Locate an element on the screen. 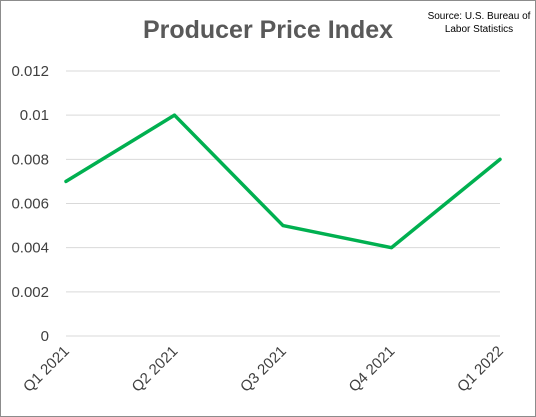  source-annotation: Source: U.S. Bureau of Labor Statistics is located at coordinates (479, 23).